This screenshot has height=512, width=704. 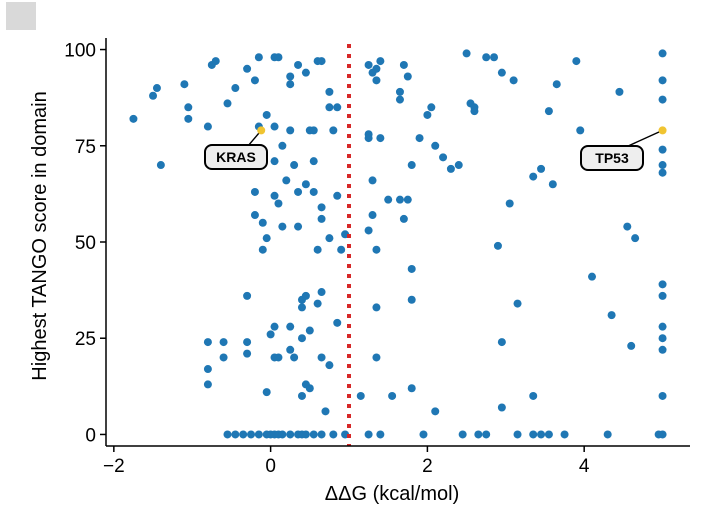 I want to click on callout-leader-line, so click(x=644, y=138).